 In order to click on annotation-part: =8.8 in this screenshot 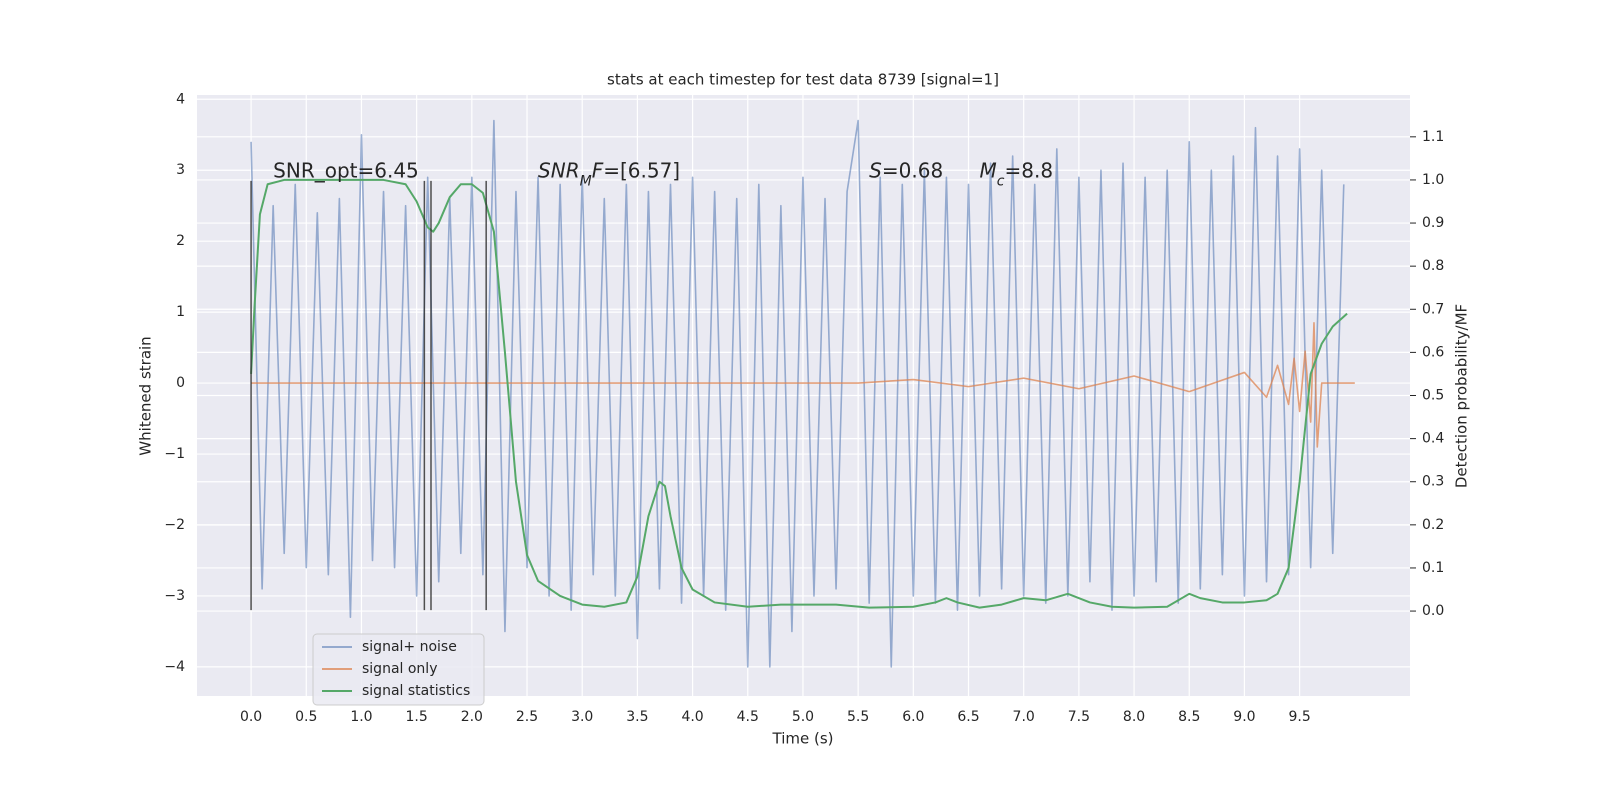, I will do `click(1029, 170)`.